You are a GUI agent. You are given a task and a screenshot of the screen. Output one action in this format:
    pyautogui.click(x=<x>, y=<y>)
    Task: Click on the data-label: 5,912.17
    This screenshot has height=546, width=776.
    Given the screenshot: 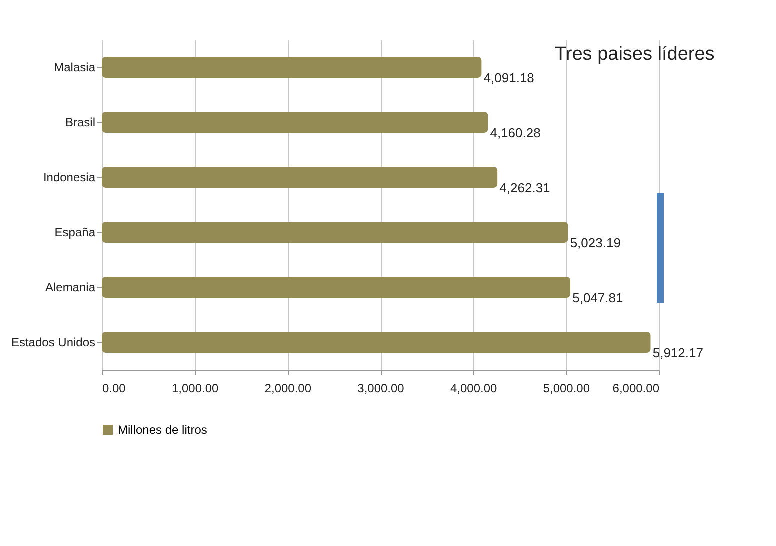 What is the action you would take?
    pyautogui.click(x=678, y=353)
    